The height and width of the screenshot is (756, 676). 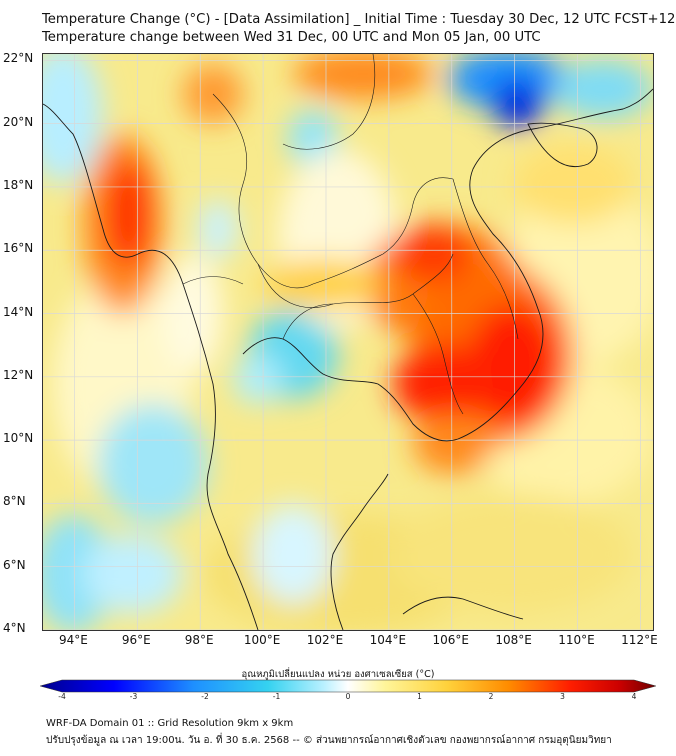 What do you see at coordinates (14, 564) in the screenshot?
I see `lat-tick-label: 6°N` at bounding box center [14, 564].